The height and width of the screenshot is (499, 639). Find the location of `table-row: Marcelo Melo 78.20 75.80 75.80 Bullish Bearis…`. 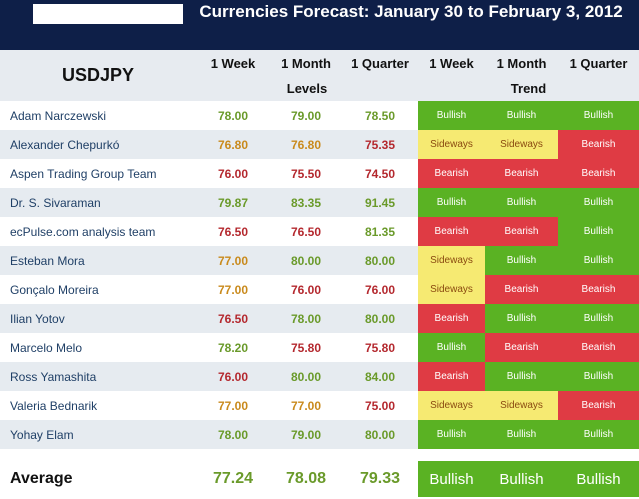

table-row: Marcelo Melo 78.20 75.80 75.80 Bullish Bearis… is located at coordinates (319, 347).